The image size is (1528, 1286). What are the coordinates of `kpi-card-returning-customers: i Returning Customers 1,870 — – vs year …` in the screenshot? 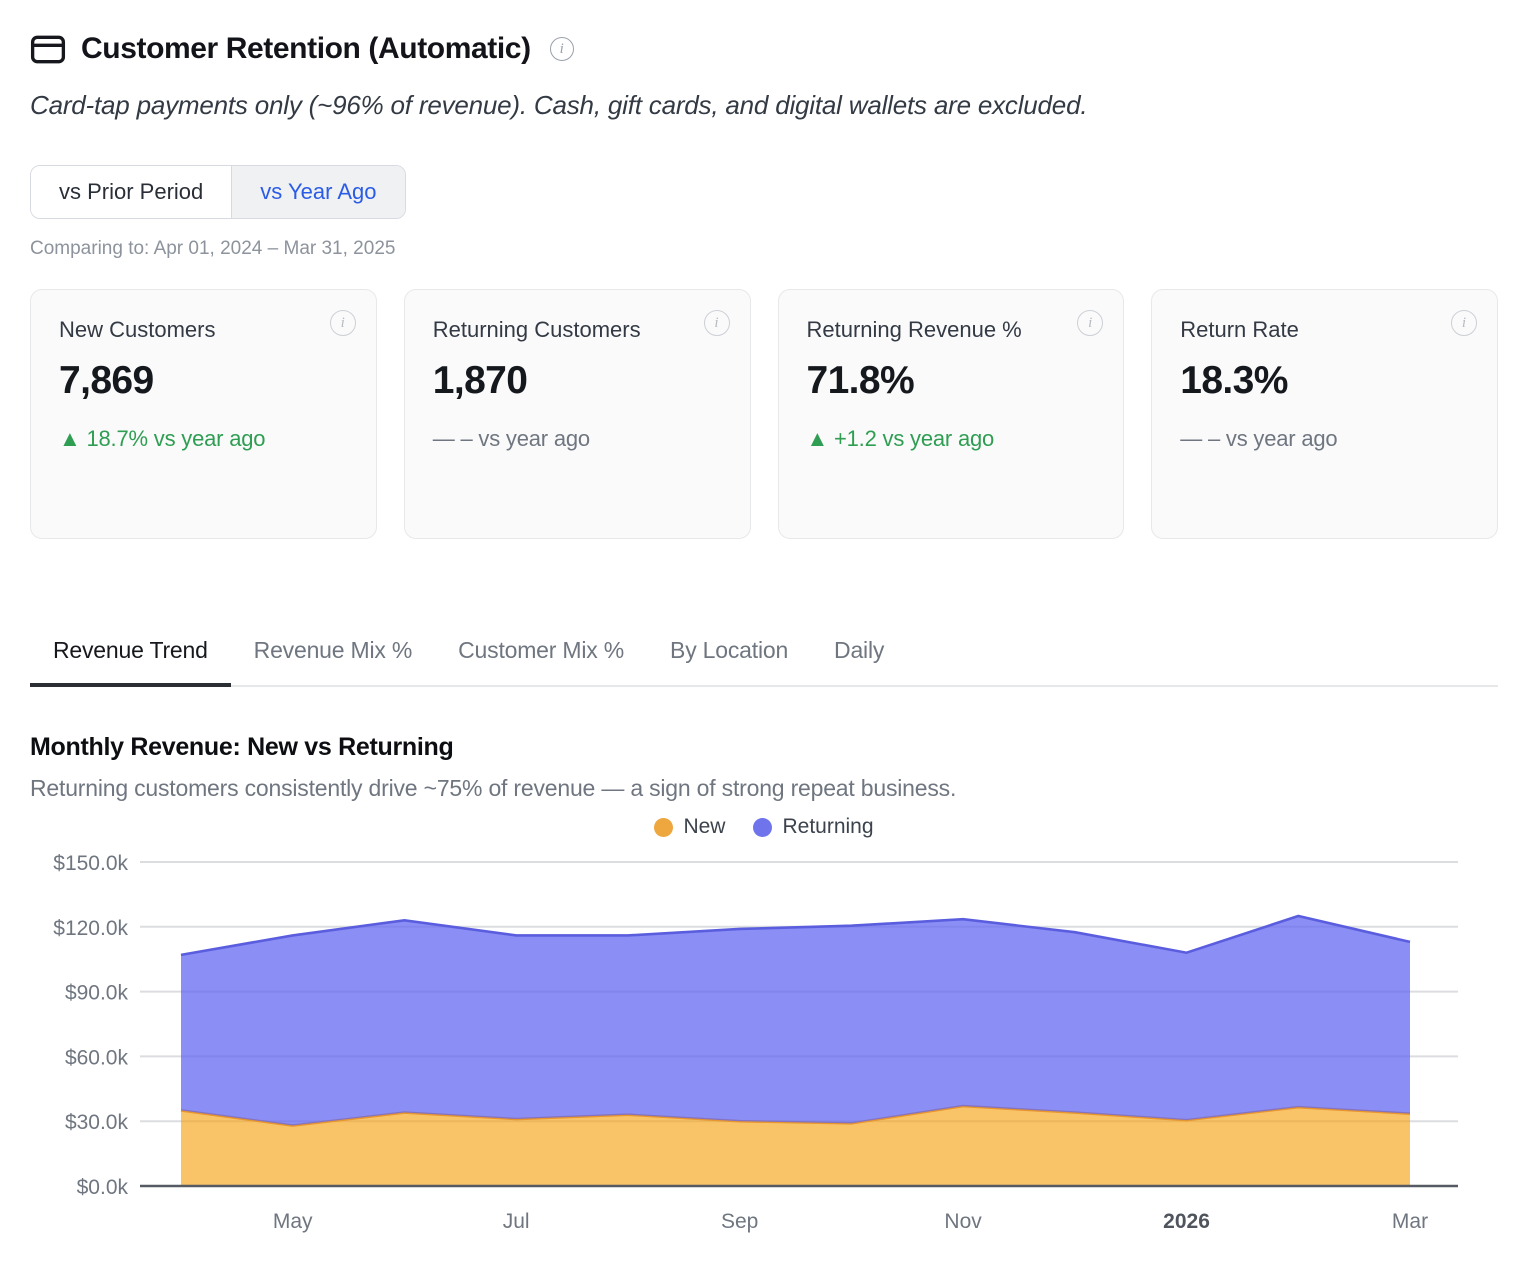 It's located at (577, 414).